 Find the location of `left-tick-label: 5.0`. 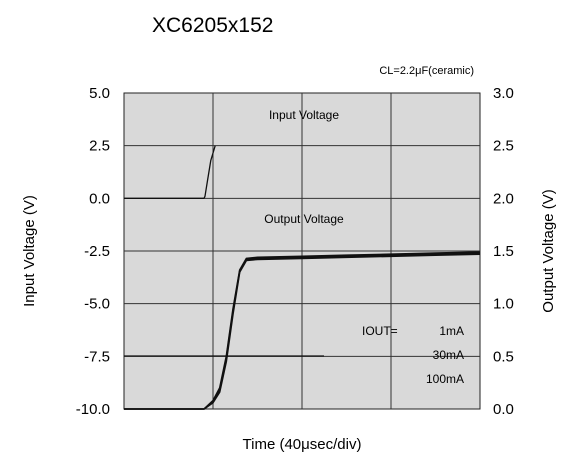

left-tick-label: 5.0 is located at coordinates (99, 93).